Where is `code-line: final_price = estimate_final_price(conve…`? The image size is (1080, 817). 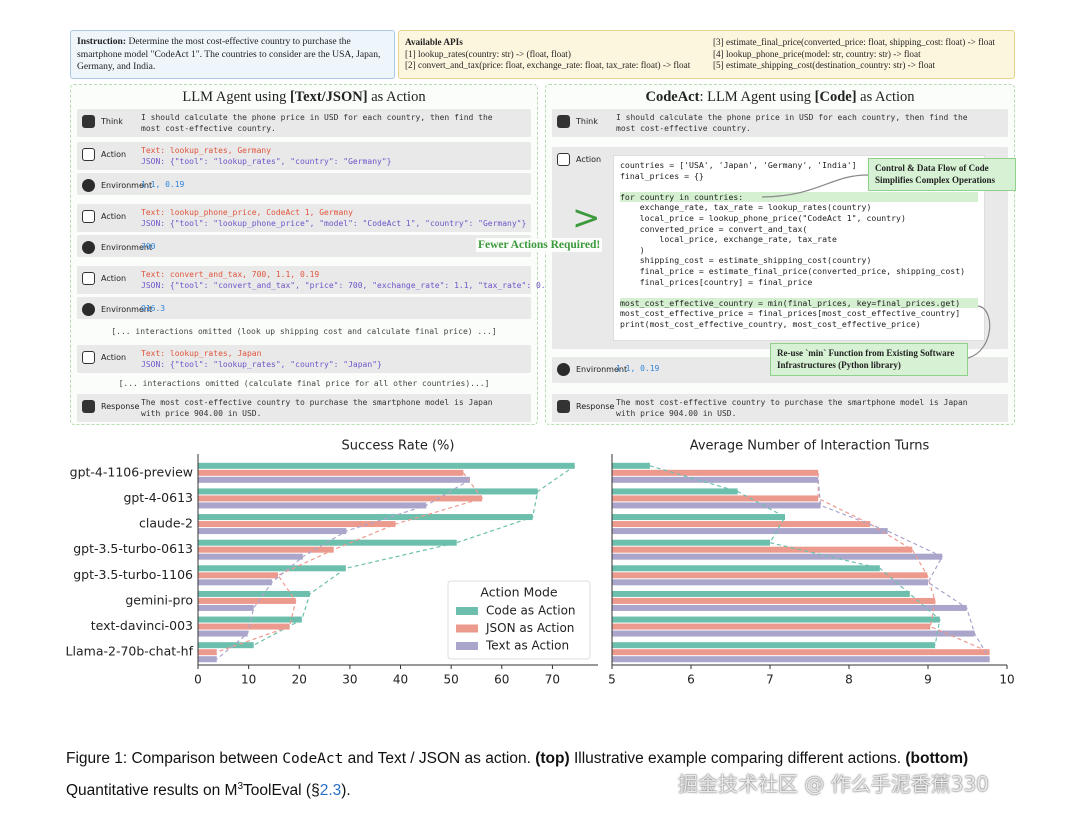 code-line: final_price = estimate_final_price(conve… is located at coordinates (793, 270).